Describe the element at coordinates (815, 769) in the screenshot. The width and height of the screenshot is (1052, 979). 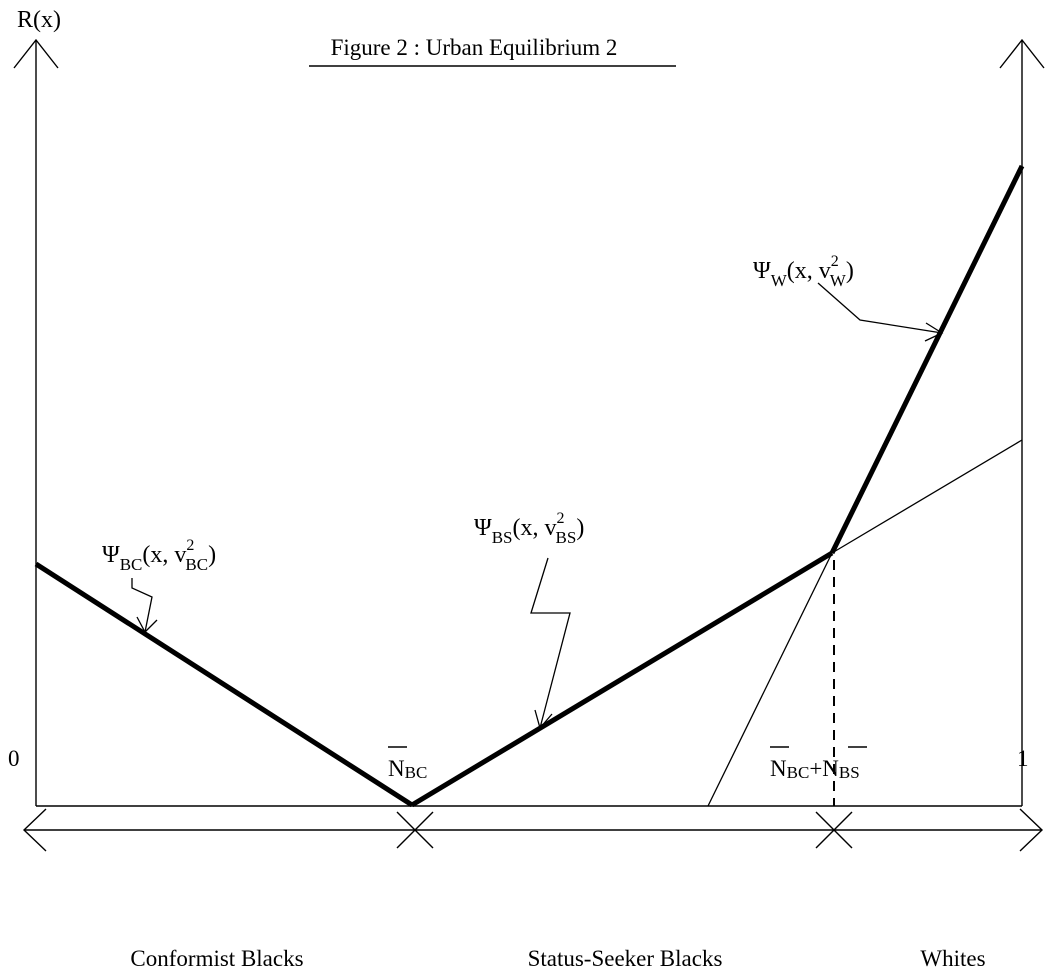
I see `svg-text: NBC+NBS` at that location.